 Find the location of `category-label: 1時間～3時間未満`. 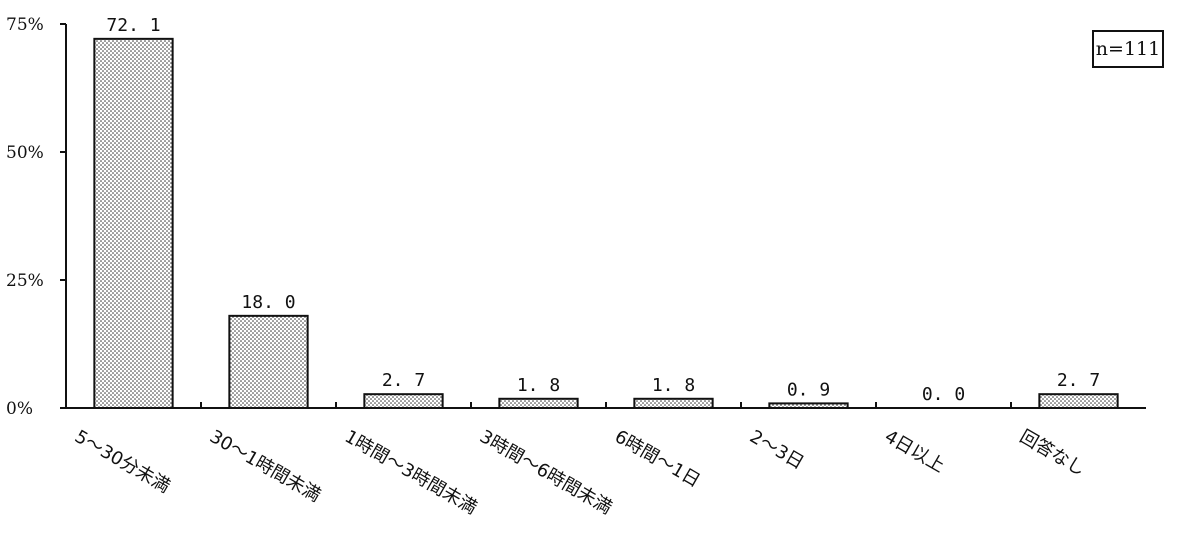

category-label: 1時間～3時間未満 is located at coordinates (410, 472).